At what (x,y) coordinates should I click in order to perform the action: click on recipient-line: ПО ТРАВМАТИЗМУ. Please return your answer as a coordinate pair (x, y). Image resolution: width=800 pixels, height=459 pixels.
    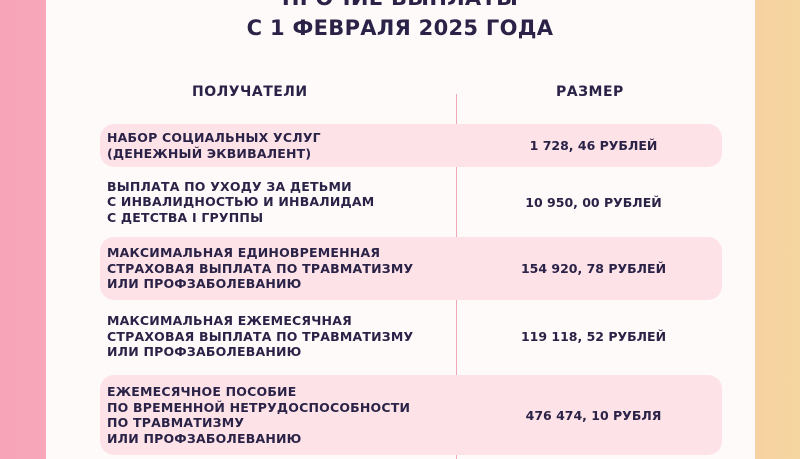
    Looking at the image, I should click on (176, 422).